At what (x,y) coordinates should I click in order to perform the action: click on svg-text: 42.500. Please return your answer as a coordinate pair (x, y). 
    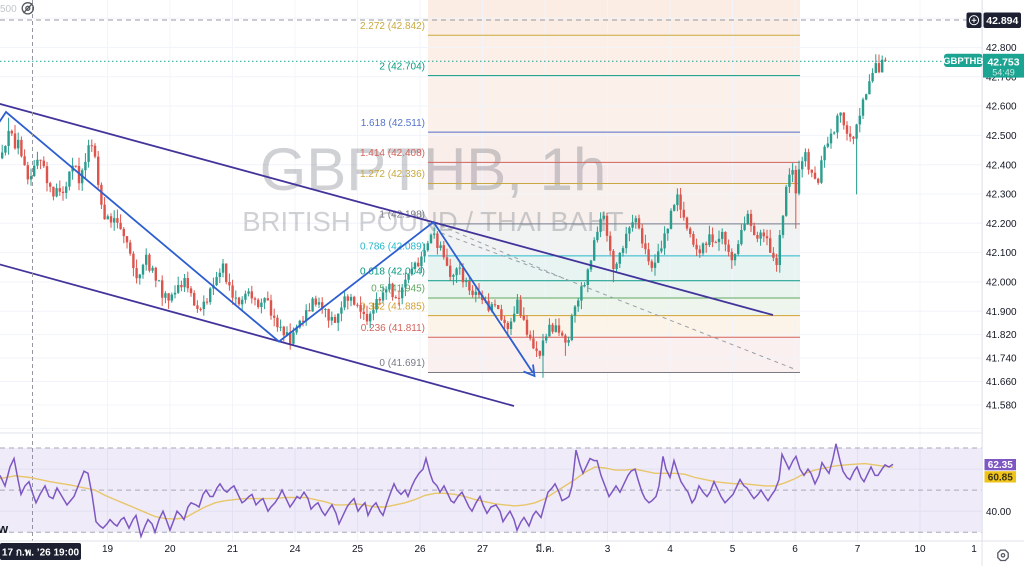
    Looking at the image, I should click on (1001, 136).